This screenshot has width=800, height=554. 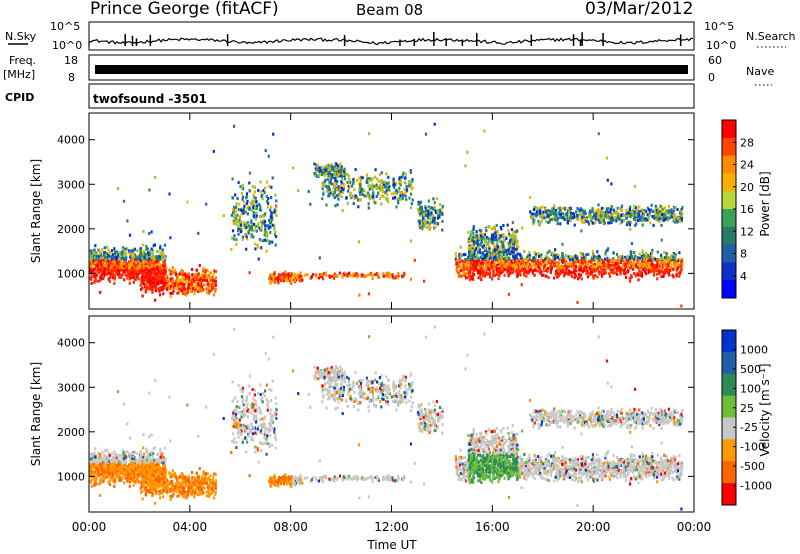 What do you see at coordinates (400, 36) in the screenshot?
I see `nsky-panel: N.Sky 10^5 10^0 10^5 10^0 N.Search` at bounding box center [400, 36].